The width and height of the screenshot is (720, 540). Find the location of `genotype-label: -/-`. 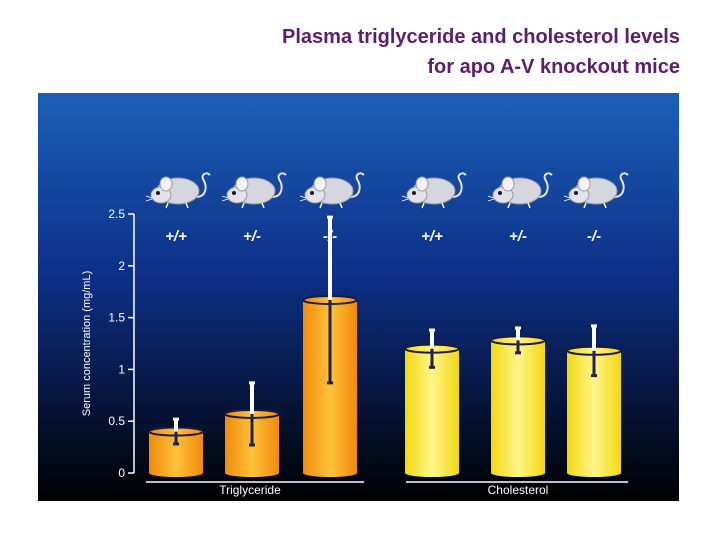

genotype-label: -/- is located at coordinates (594, 236).